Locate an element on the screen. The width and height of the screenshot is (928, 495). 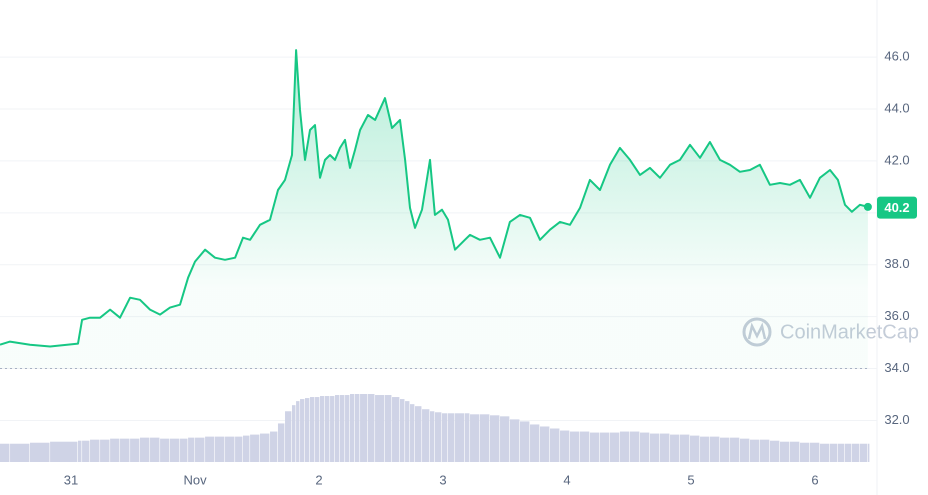
y-tick-label: 38.0 is located at coordinates (896, 263).